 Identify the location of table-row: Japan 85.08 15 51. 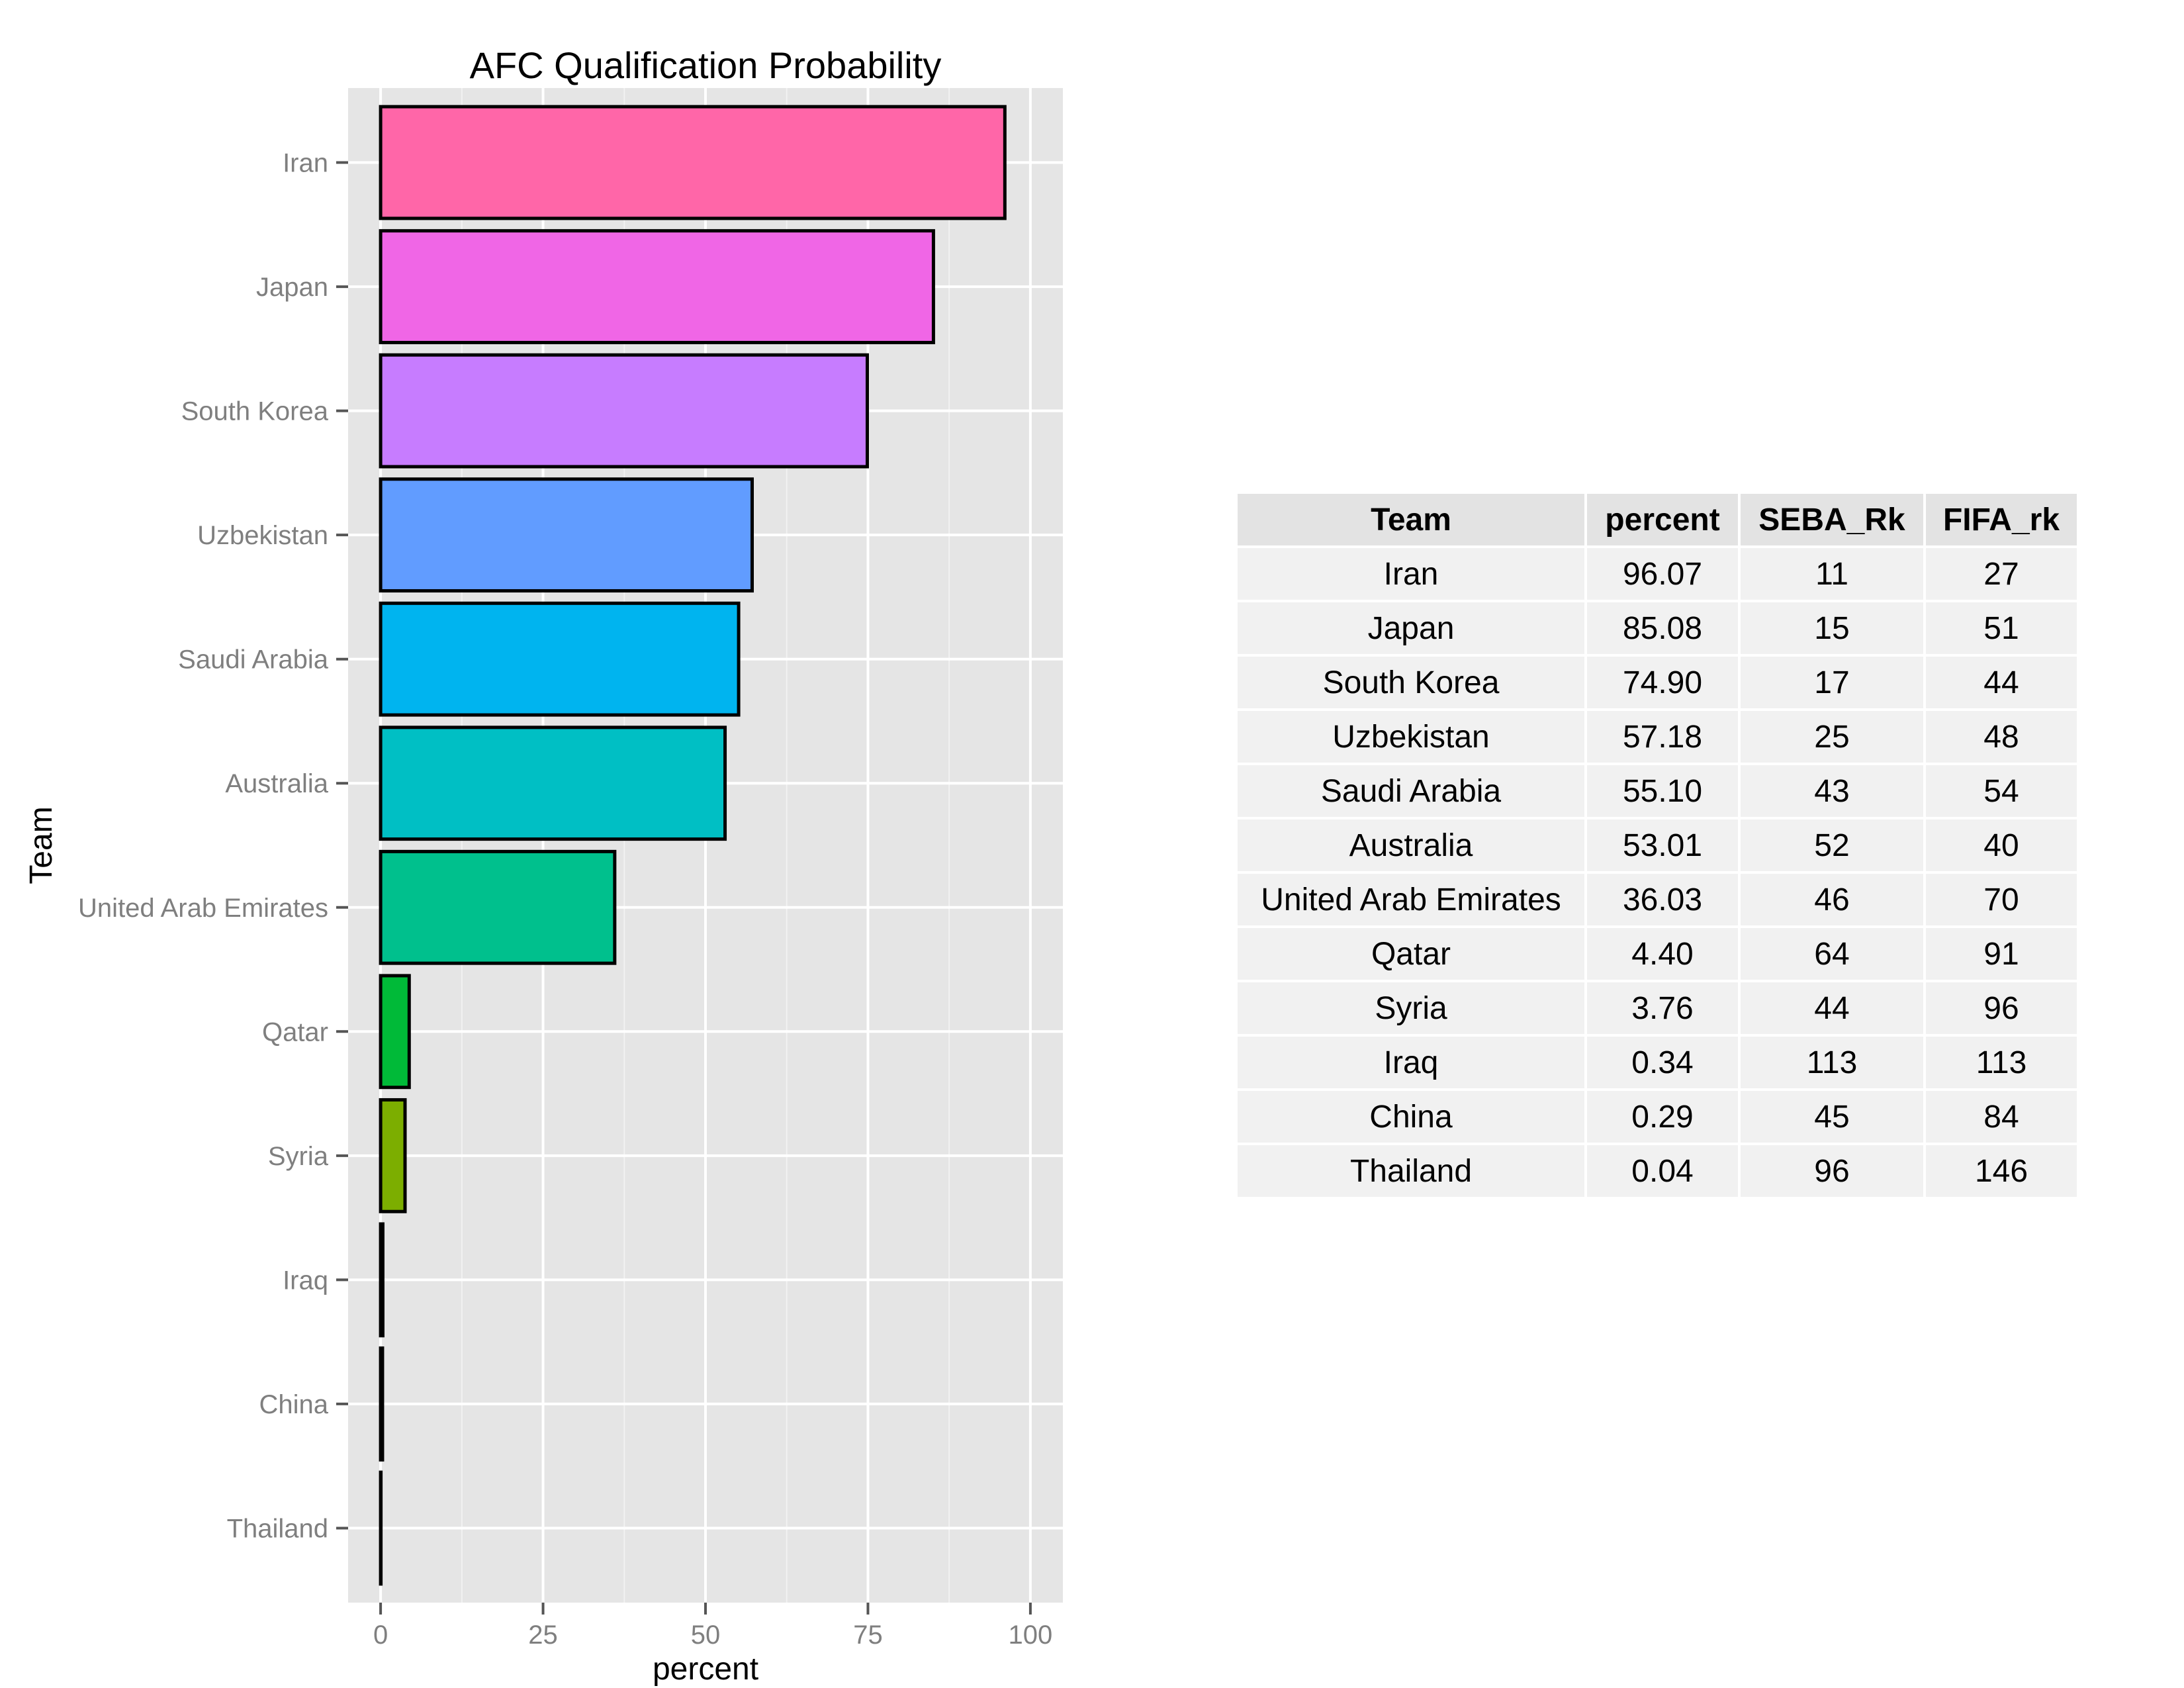
(1658, 628).